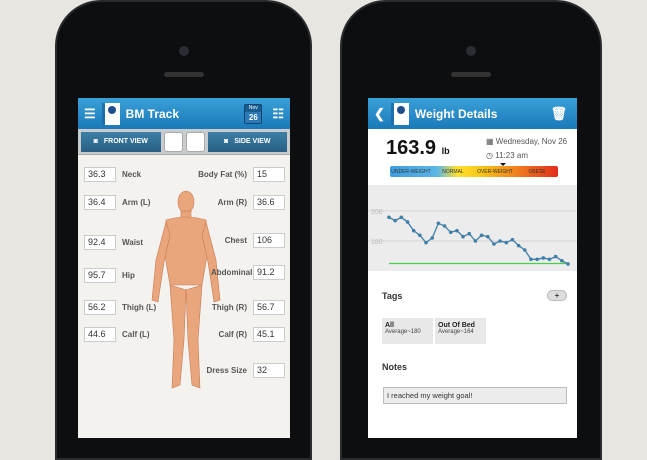 The width and height of the screenshot is (647, 460). Describe the element at coordinates (232, 334) in the screenshot. I see `measurement-label: Calf (R)` at that location.